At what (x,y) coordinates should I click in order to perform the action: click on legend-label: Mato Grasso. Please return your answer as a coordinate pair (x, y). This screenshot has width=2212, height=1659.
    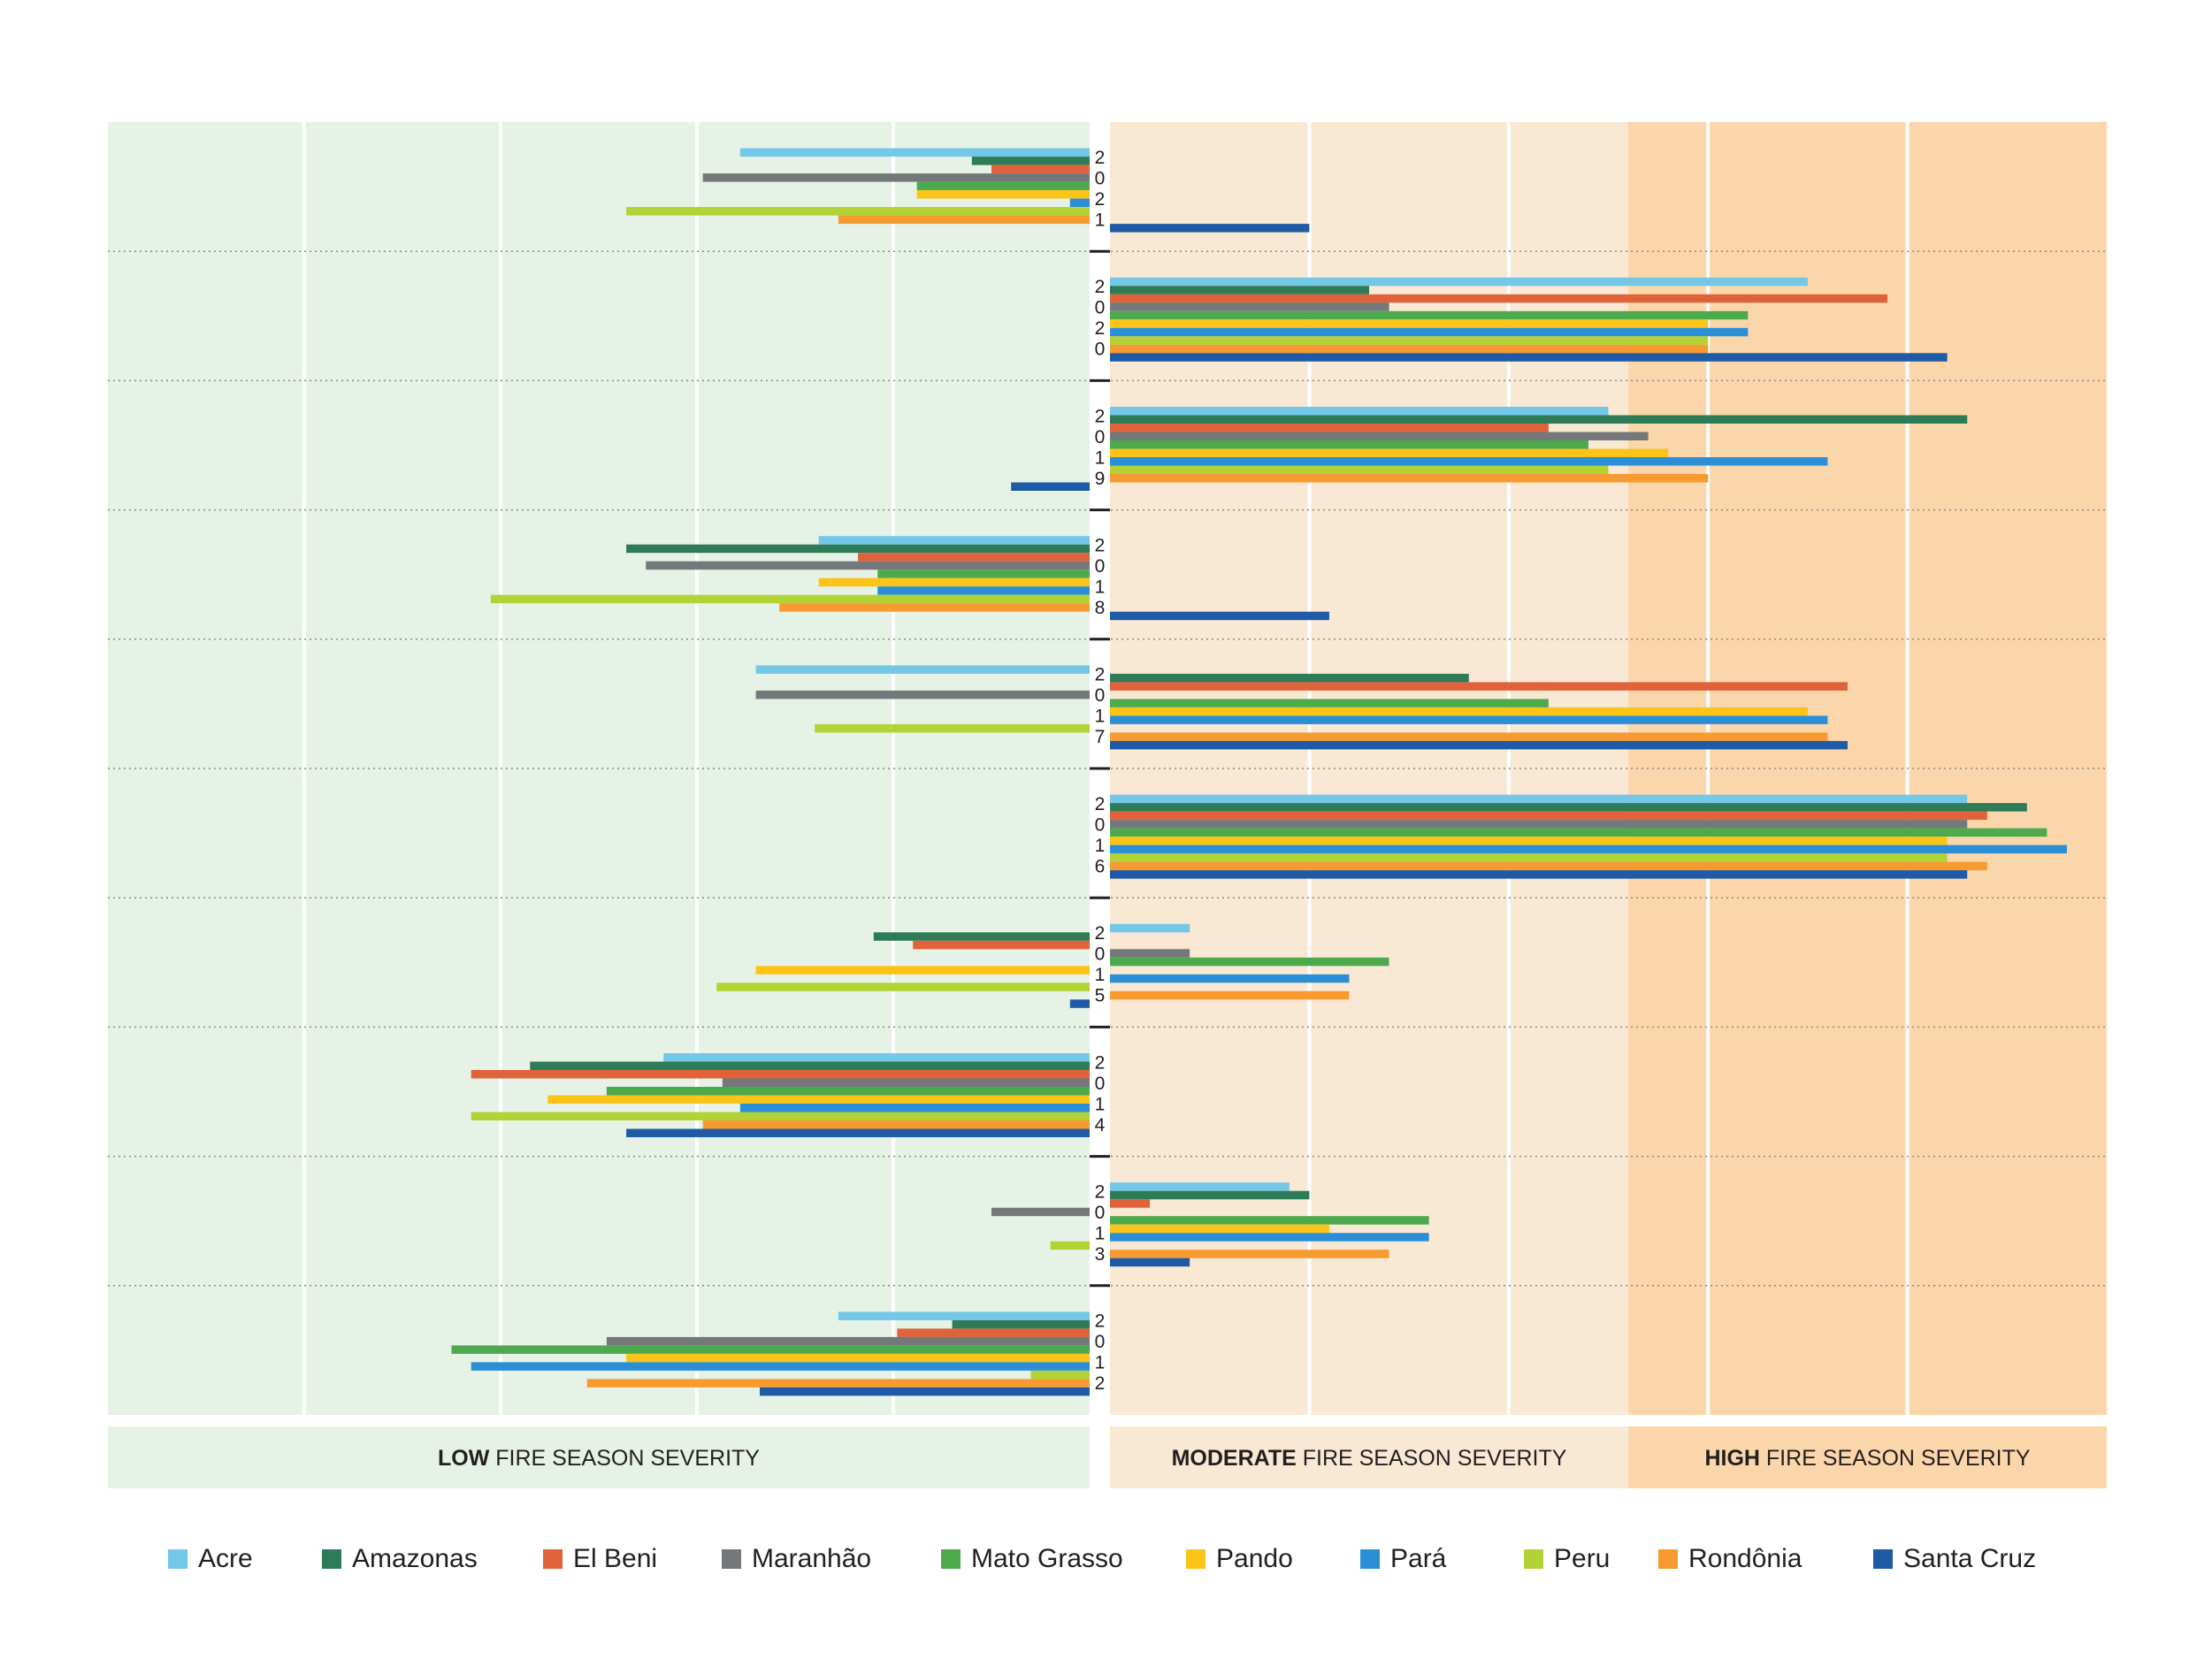
    Looking at the image, I should click on (1047, 1559).